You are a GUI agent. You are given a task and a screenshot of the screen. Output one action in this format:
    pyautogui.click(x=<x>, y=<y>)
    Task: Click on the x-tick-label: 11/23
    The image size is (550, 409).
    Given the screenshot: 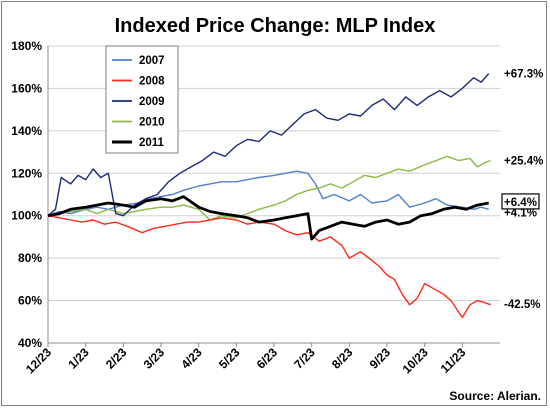 What is the action you would take?
    pyautogui.click(x=453, y=360)
    